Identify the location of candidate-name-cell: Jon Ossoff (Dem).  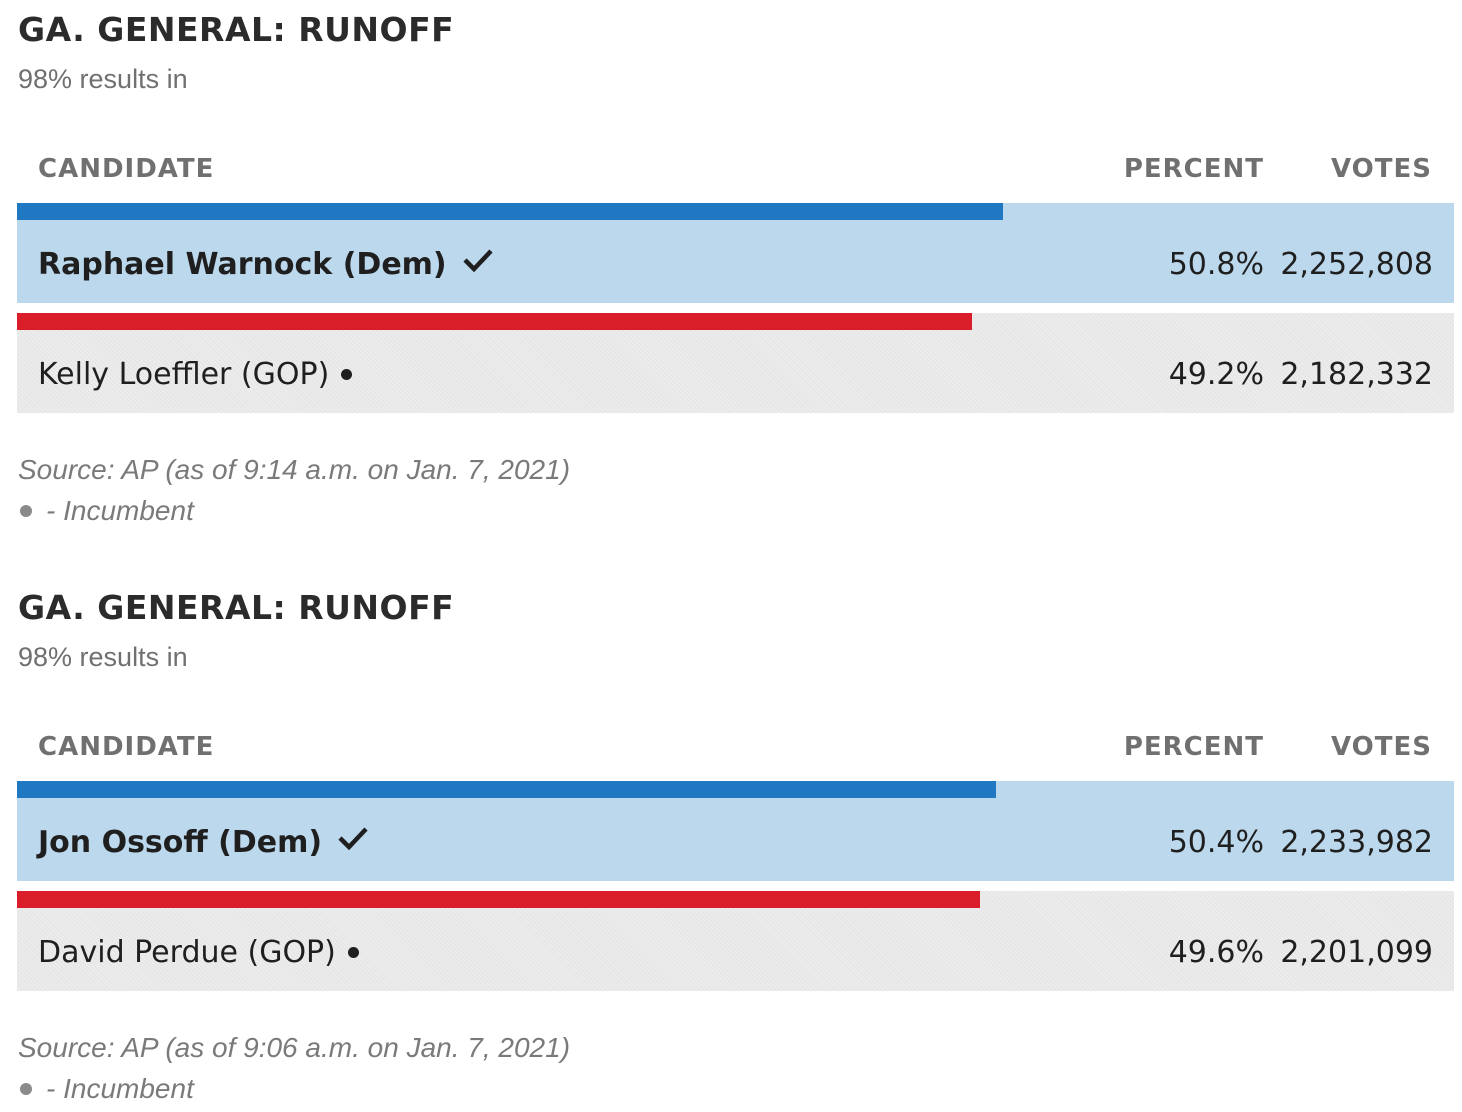
(203, 842).